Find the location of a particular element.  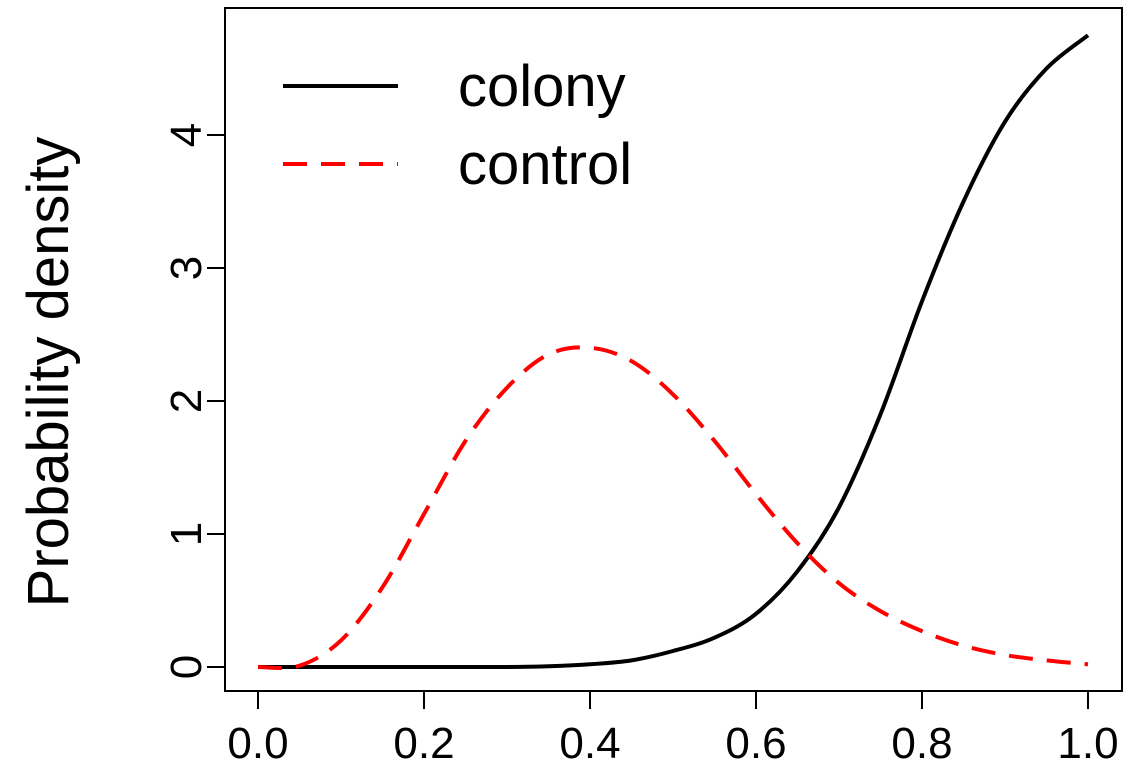

y-axis: 0 1 2 3 4 is located at coordinates (194, 401).